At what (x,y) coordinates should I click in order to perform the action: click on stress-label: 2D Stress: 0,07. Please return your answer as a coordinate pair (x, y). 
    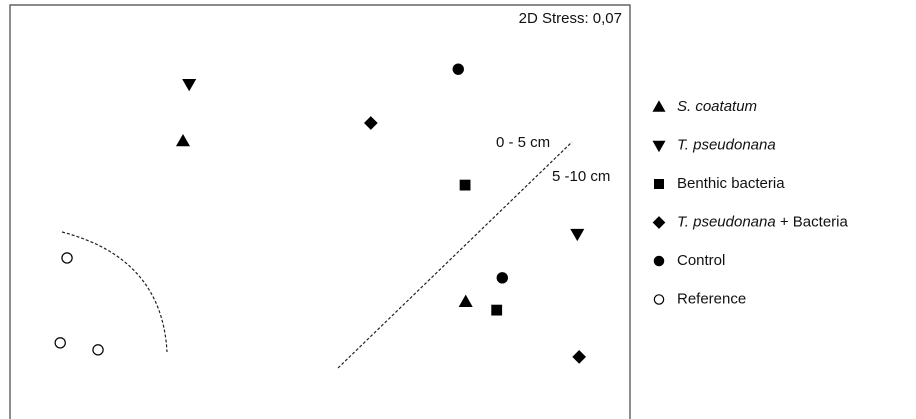
    Looking at the image, I should click on (570, 18).